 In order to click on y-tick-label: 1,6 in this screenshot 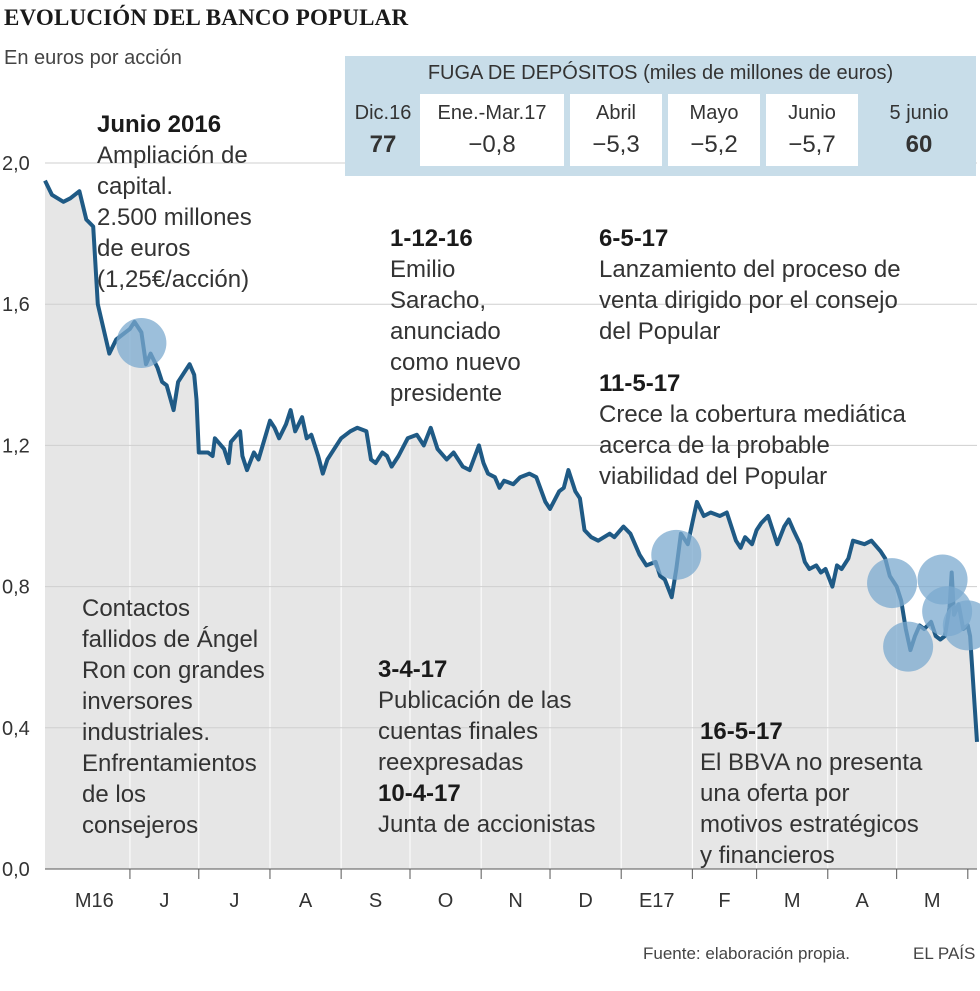, I will do `click(16, 305)`.